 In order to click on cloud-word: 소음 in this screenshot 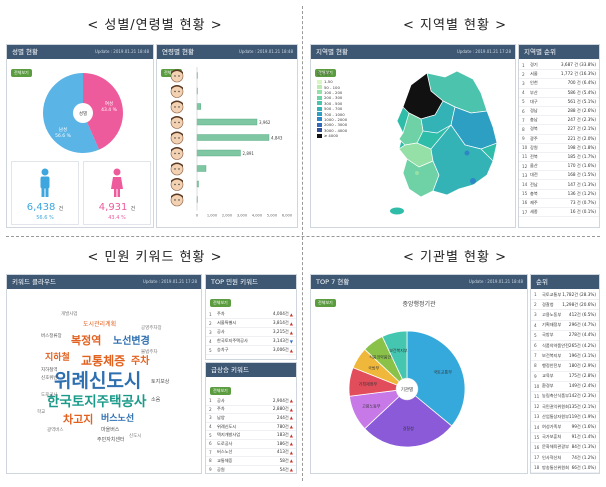, I will do `click(156, 400)`.